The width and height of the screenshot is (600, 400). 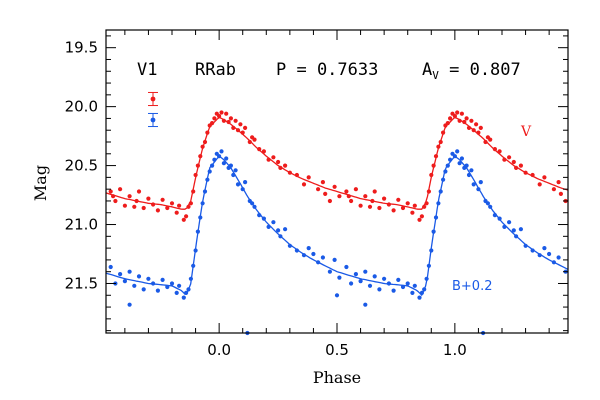 What do you see at coordinates (337, 377) in the screenshot?
I see `x-axis-title: Phase` at bounding box center [337, 377].